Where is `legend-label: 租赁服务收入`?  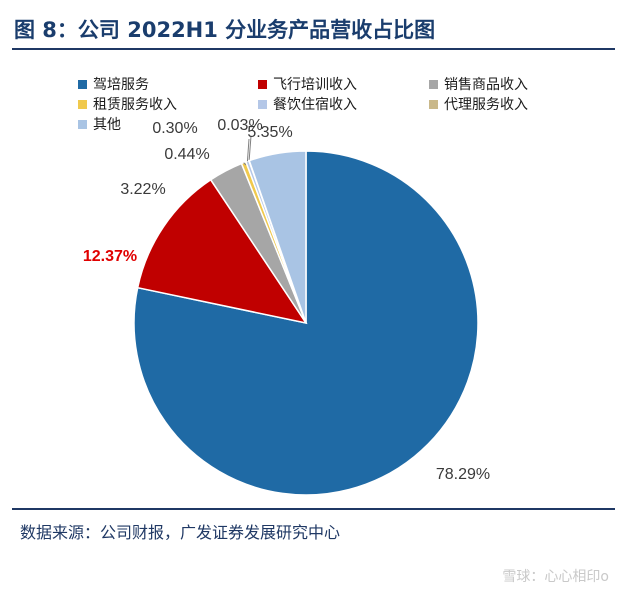
legend-label: 租赁服务收入 is located at coordinates (135, 105).